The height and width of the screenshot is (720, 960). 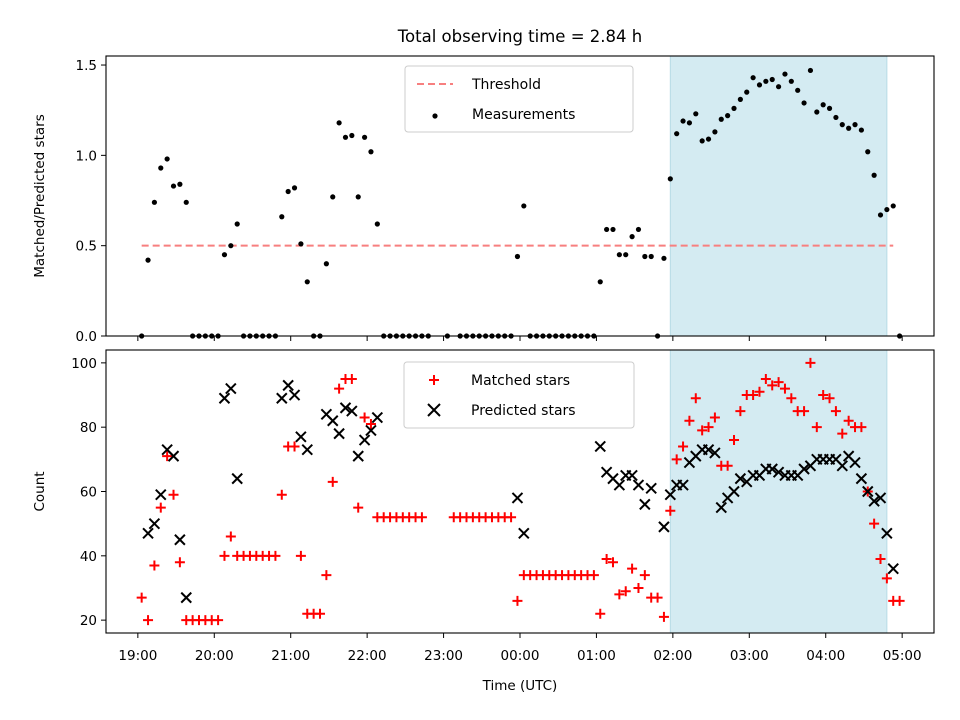 What do you see at coordinates (84, 364) in the screenshot?
I see `y-tick-label: 100` at bounding box center [84, 364].